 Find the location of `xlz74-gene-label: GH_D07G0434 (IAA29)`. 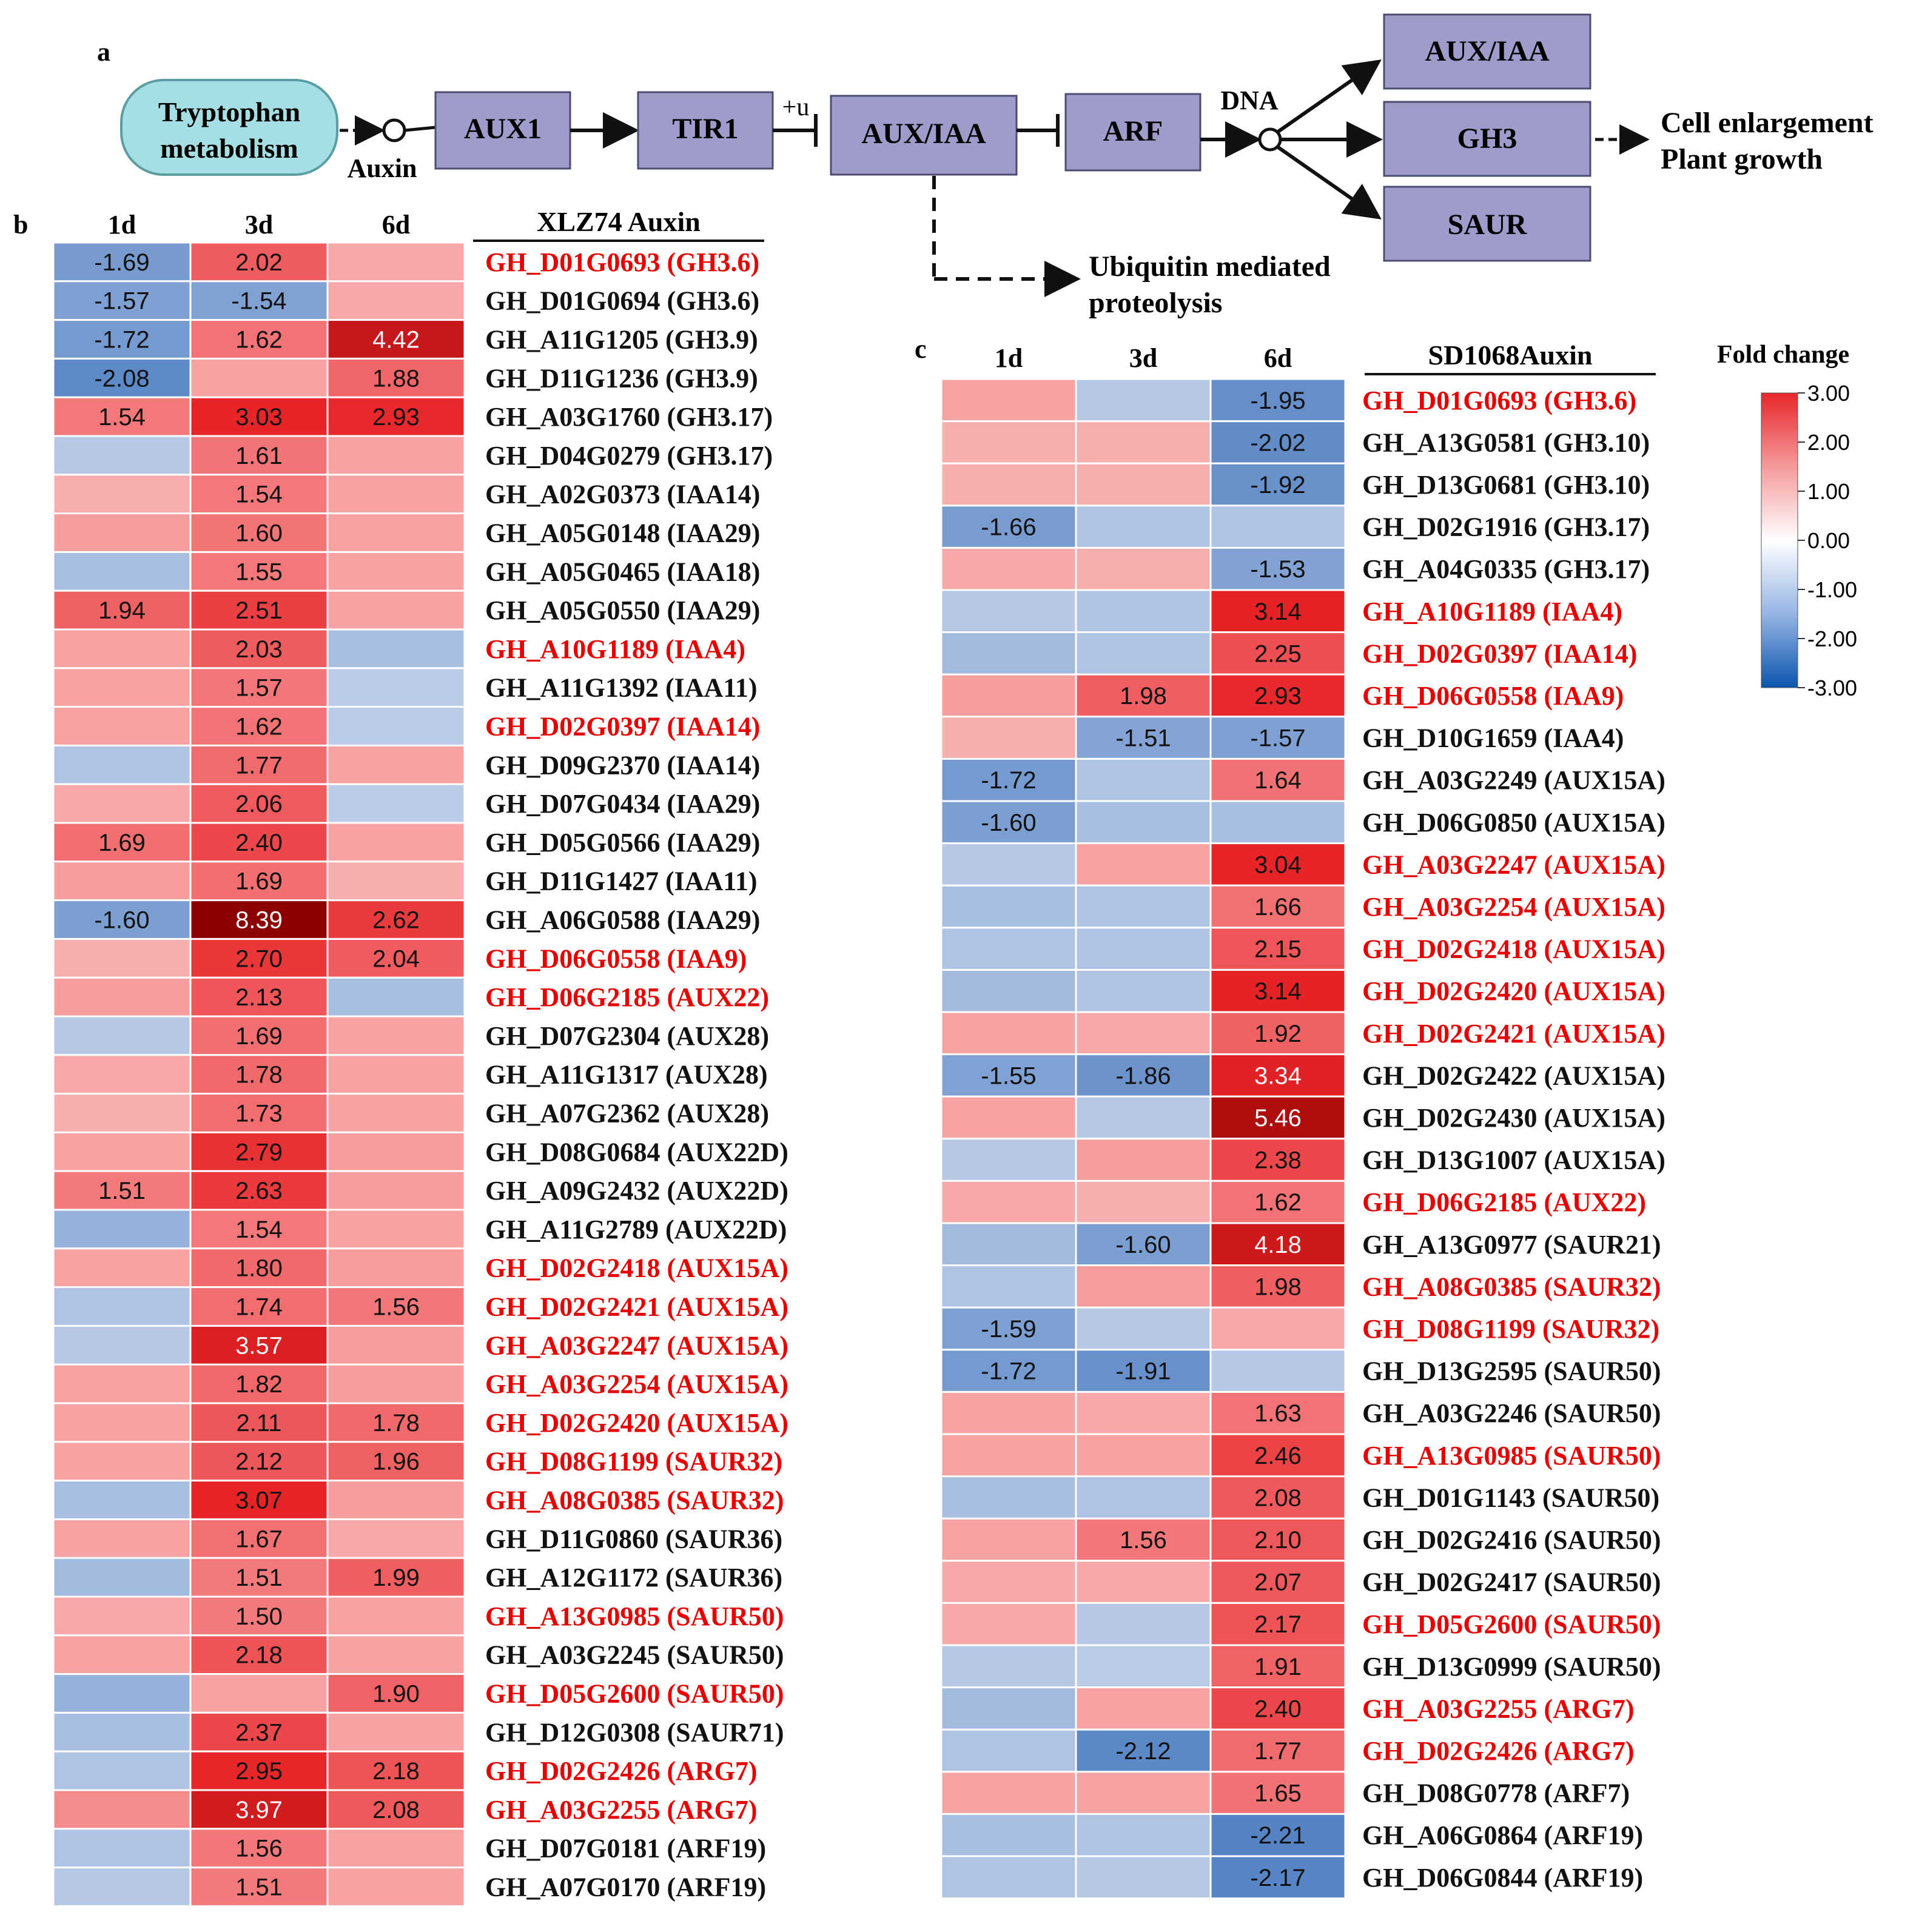

xlz74-gene-label: GH_D07G0434 (IAA29) is located at coordinates (622, 804).